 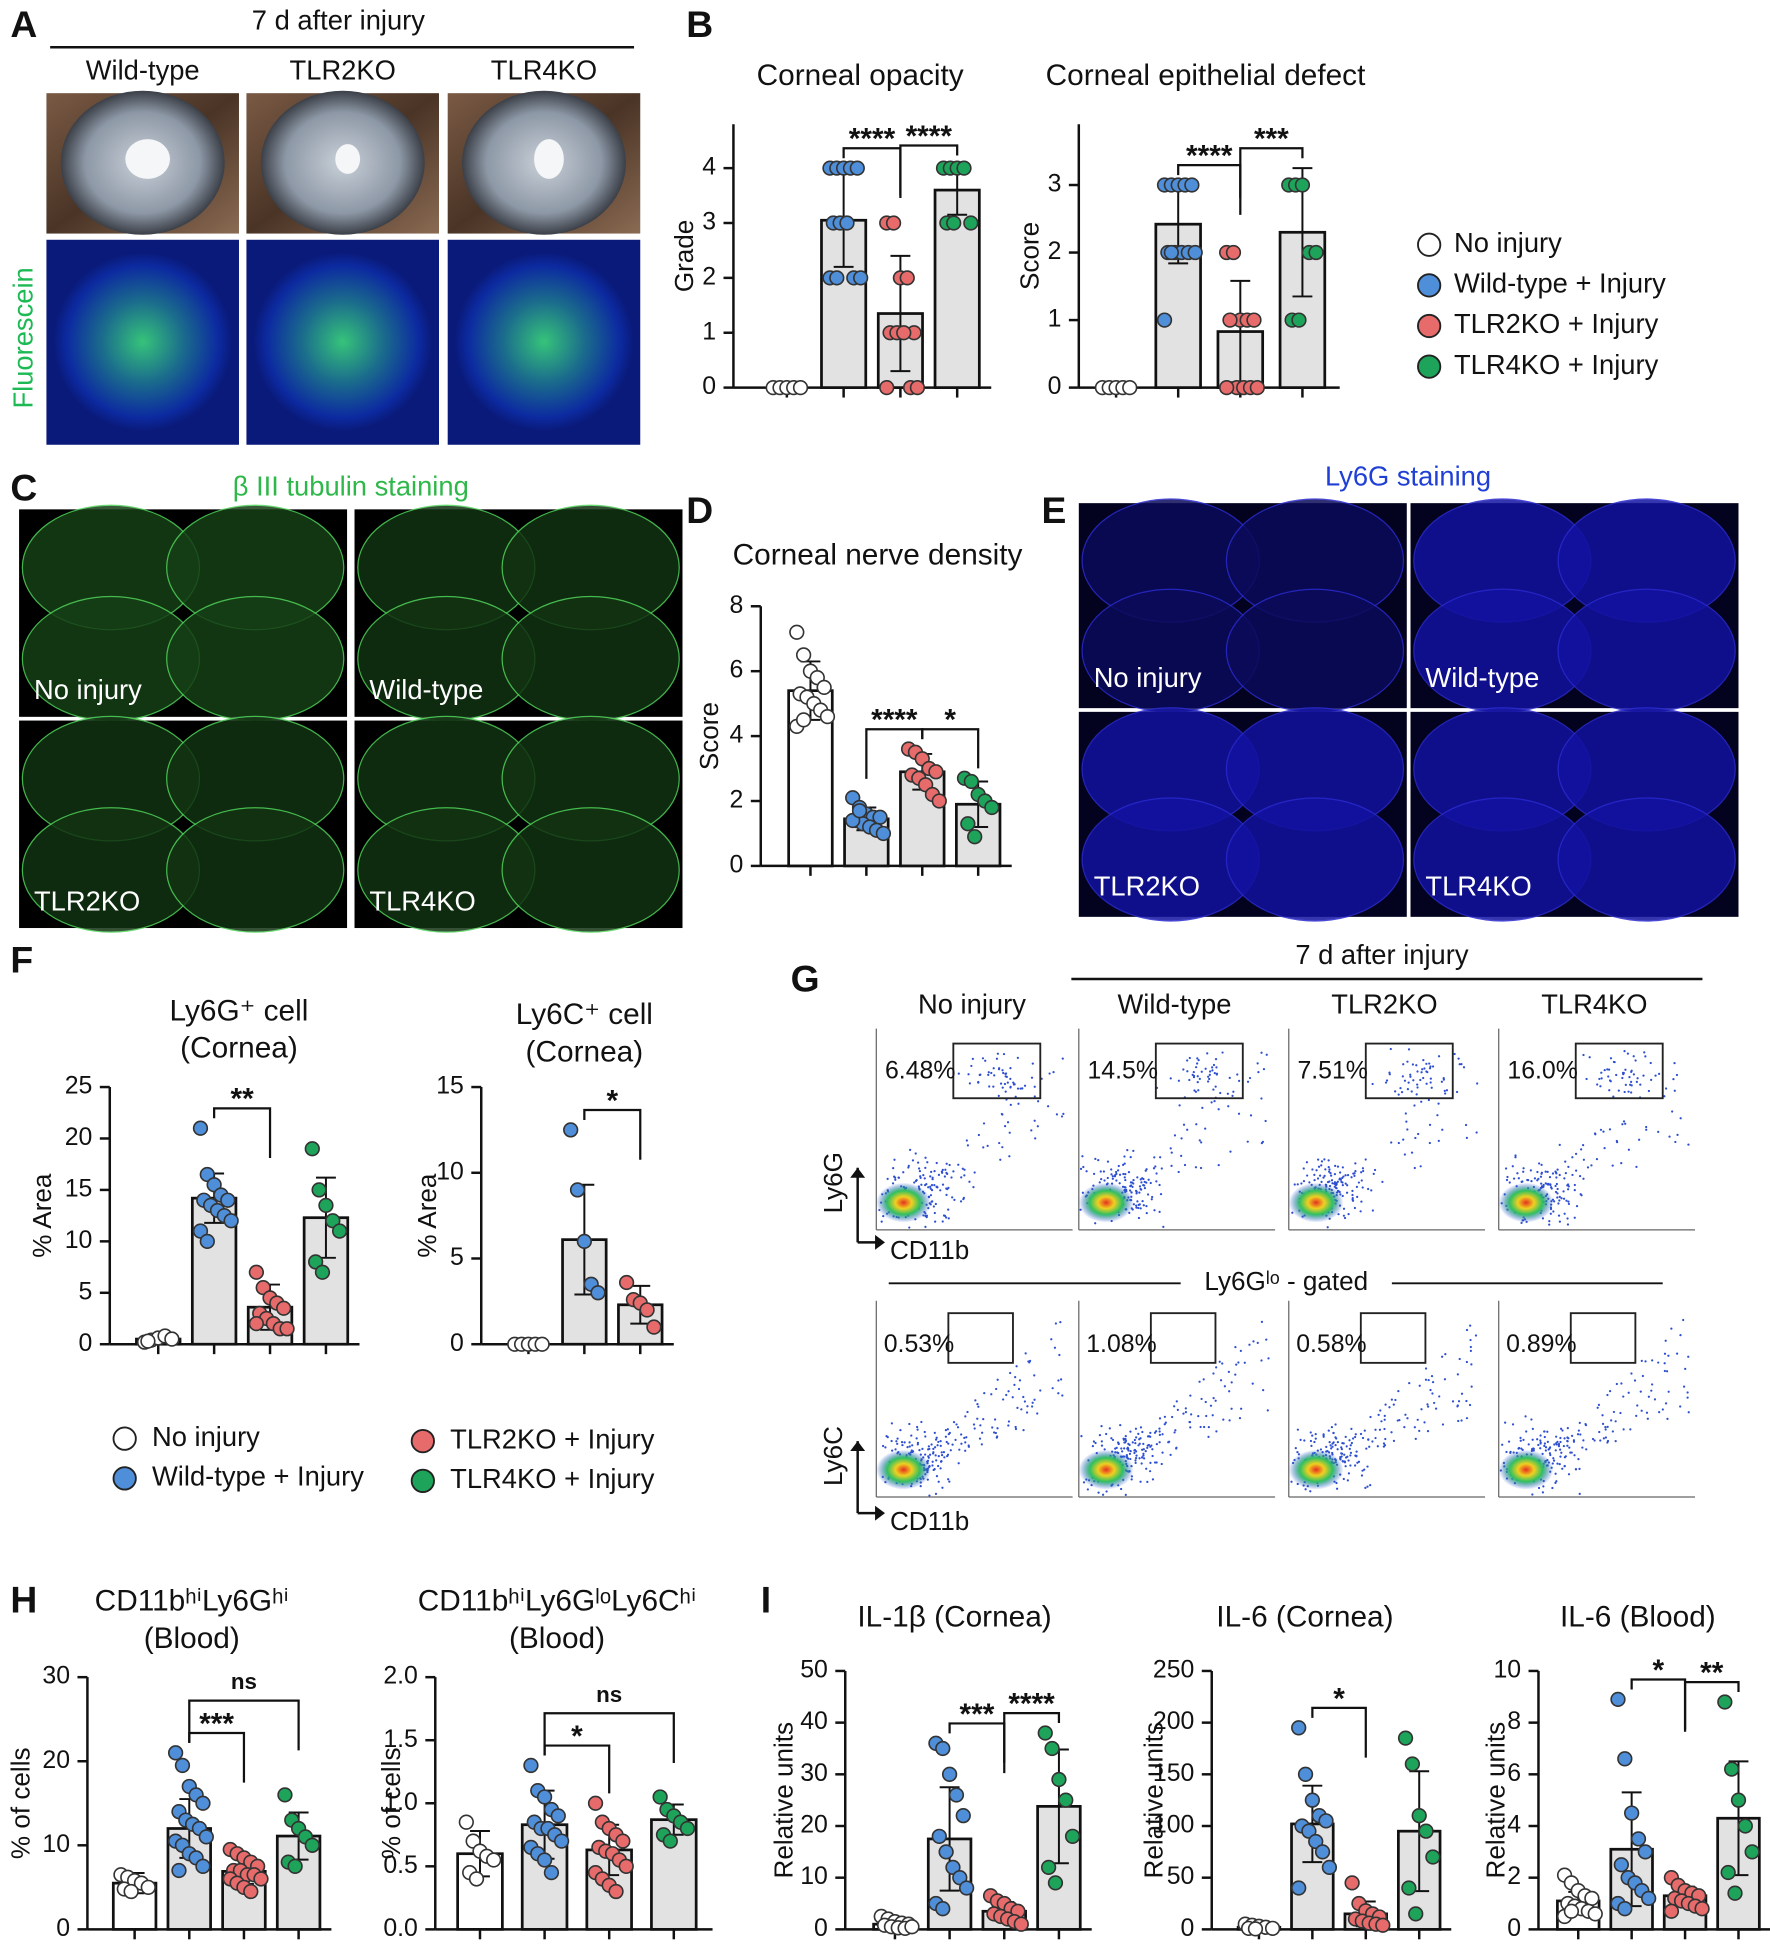 I want to click on significance-bracket, so click(x=1711, y=1706).